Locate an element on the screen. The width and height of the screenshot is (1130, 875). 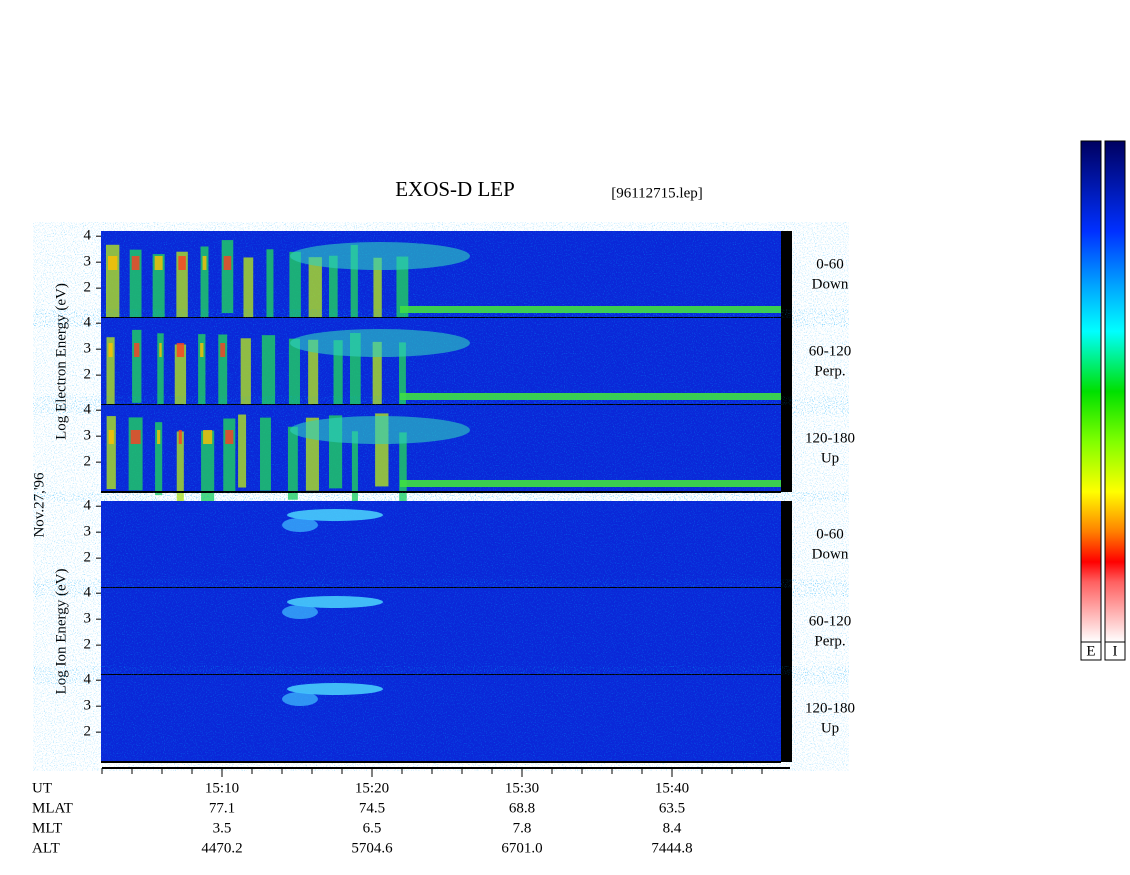
ephemeris-name: ALT is located at coordinates (46, 848).